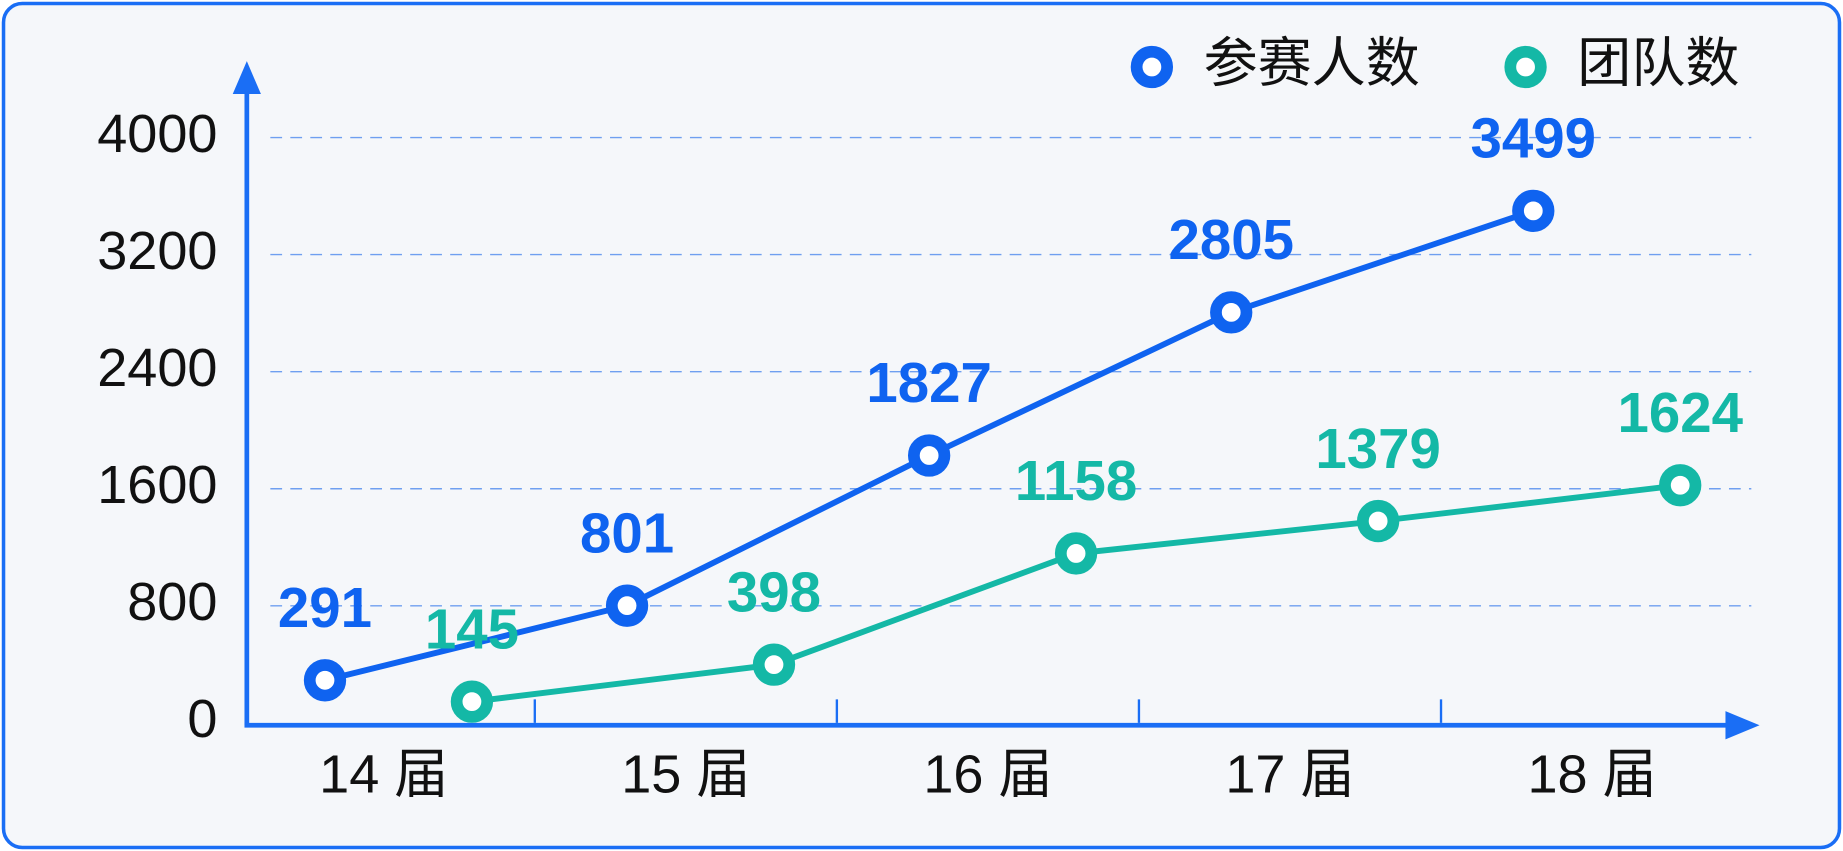 Image resolution: width=1843 pixels, height=851 pixels. Describe the element at coordinates (172, 602) in the screenshot. I see `y-tick-label: 800` at that location.